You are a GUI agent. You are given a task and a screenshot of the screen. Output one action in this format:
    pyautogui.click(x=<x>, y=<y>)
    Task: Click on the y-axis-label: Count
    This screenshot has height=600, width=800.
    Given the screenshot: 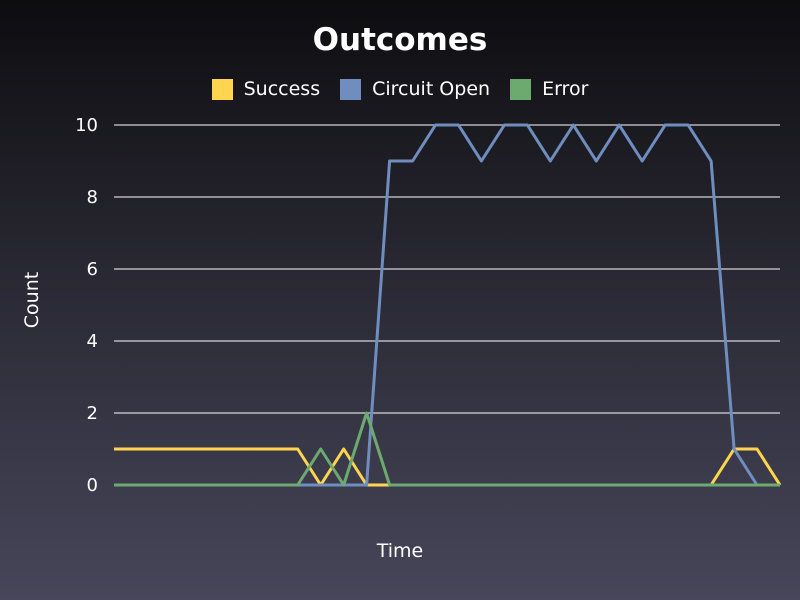 What is the action you would take?
    pyautogui.click(x=32, y=300)
    